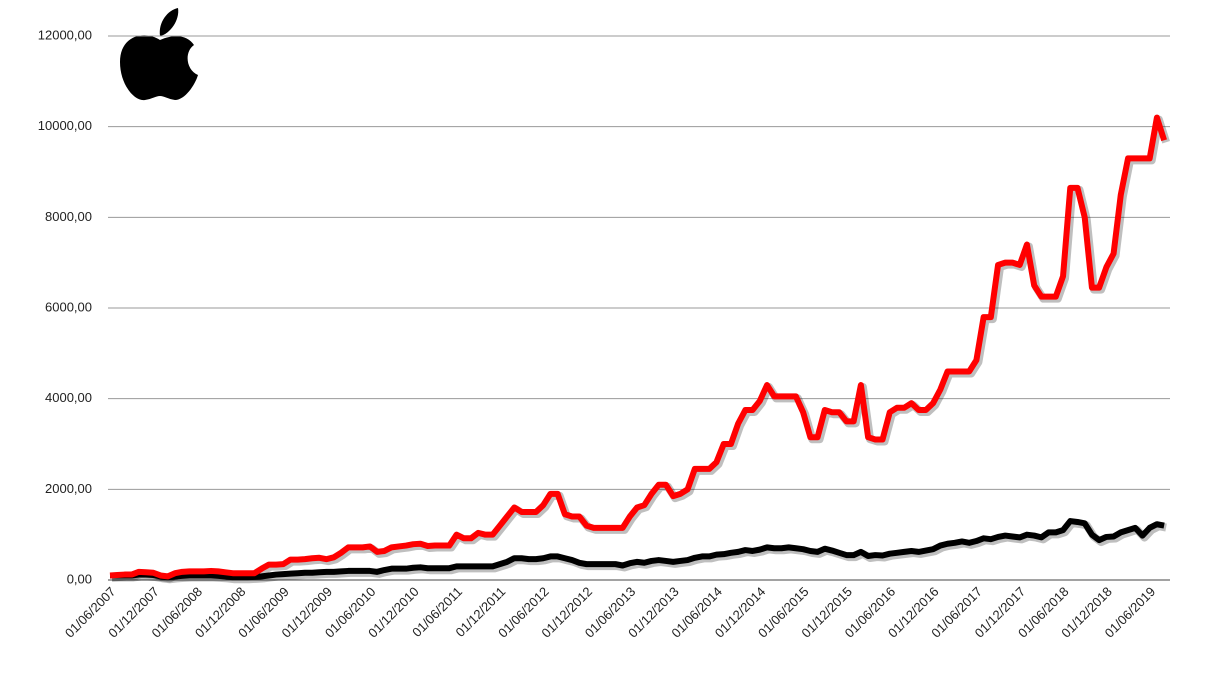  What do you see at coordinates (159, 54) in the screenshot?
I see `apple-logo` at bounding box center [159, 54].